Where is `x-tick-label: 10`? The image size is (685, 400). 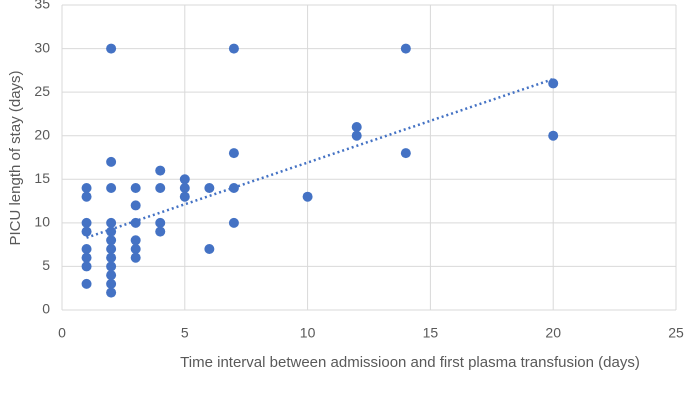 x-tick-label: 10 is located at coordinates (308, 333).